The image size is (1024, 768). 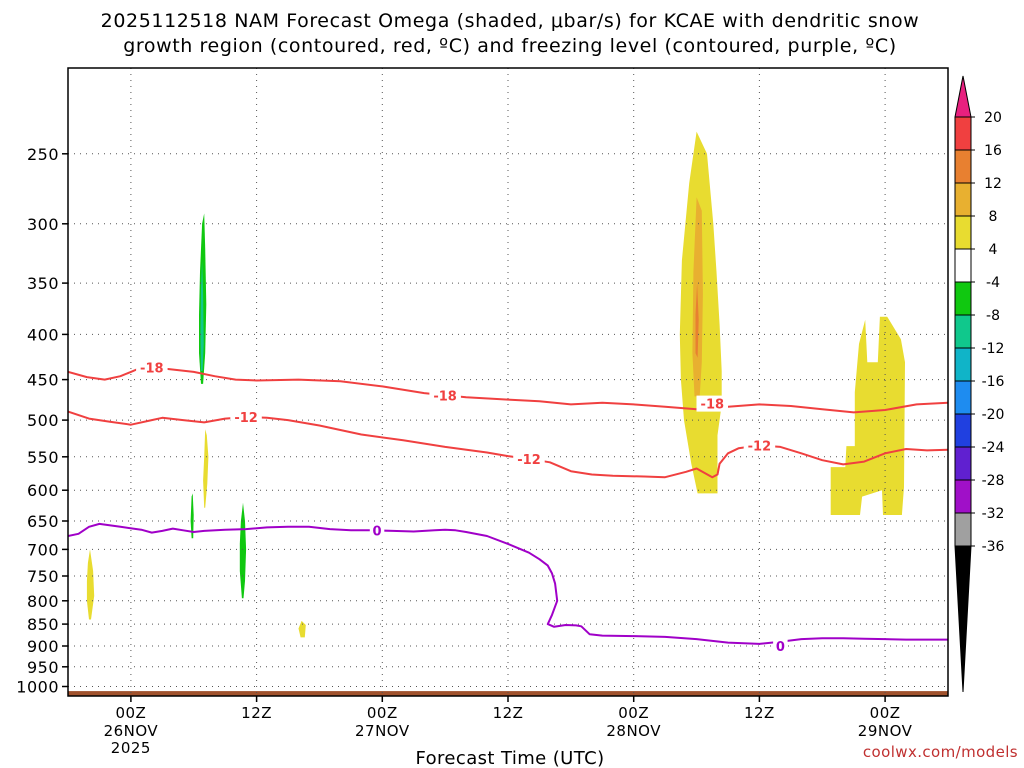 What do you see at coordinates (993, 184) in the screenshot?
I see `colorbar-label: 12` at bounding box center [993, 184].